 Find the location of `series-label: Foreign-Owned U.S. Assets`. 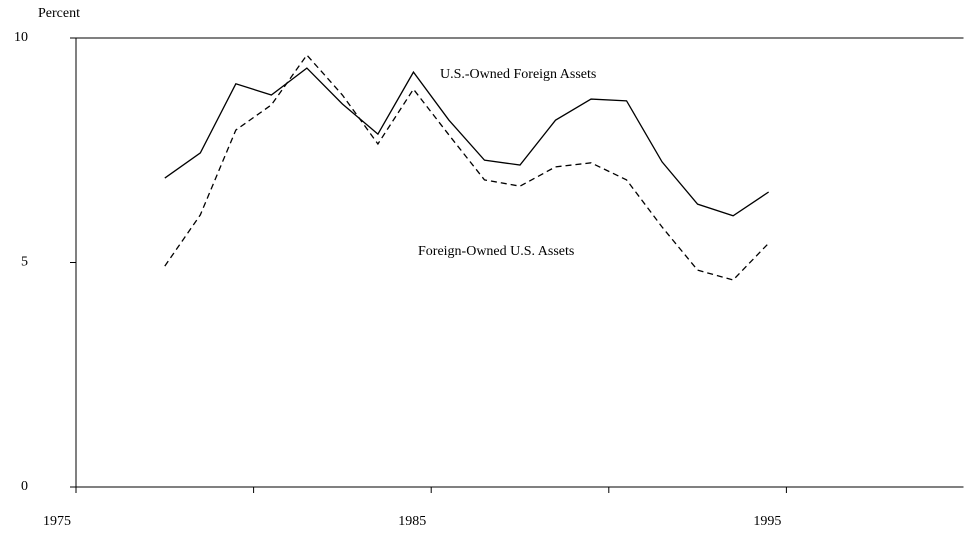

series-label: Foreign-Owned U.S. Assets is located at coordinates (496, 251).